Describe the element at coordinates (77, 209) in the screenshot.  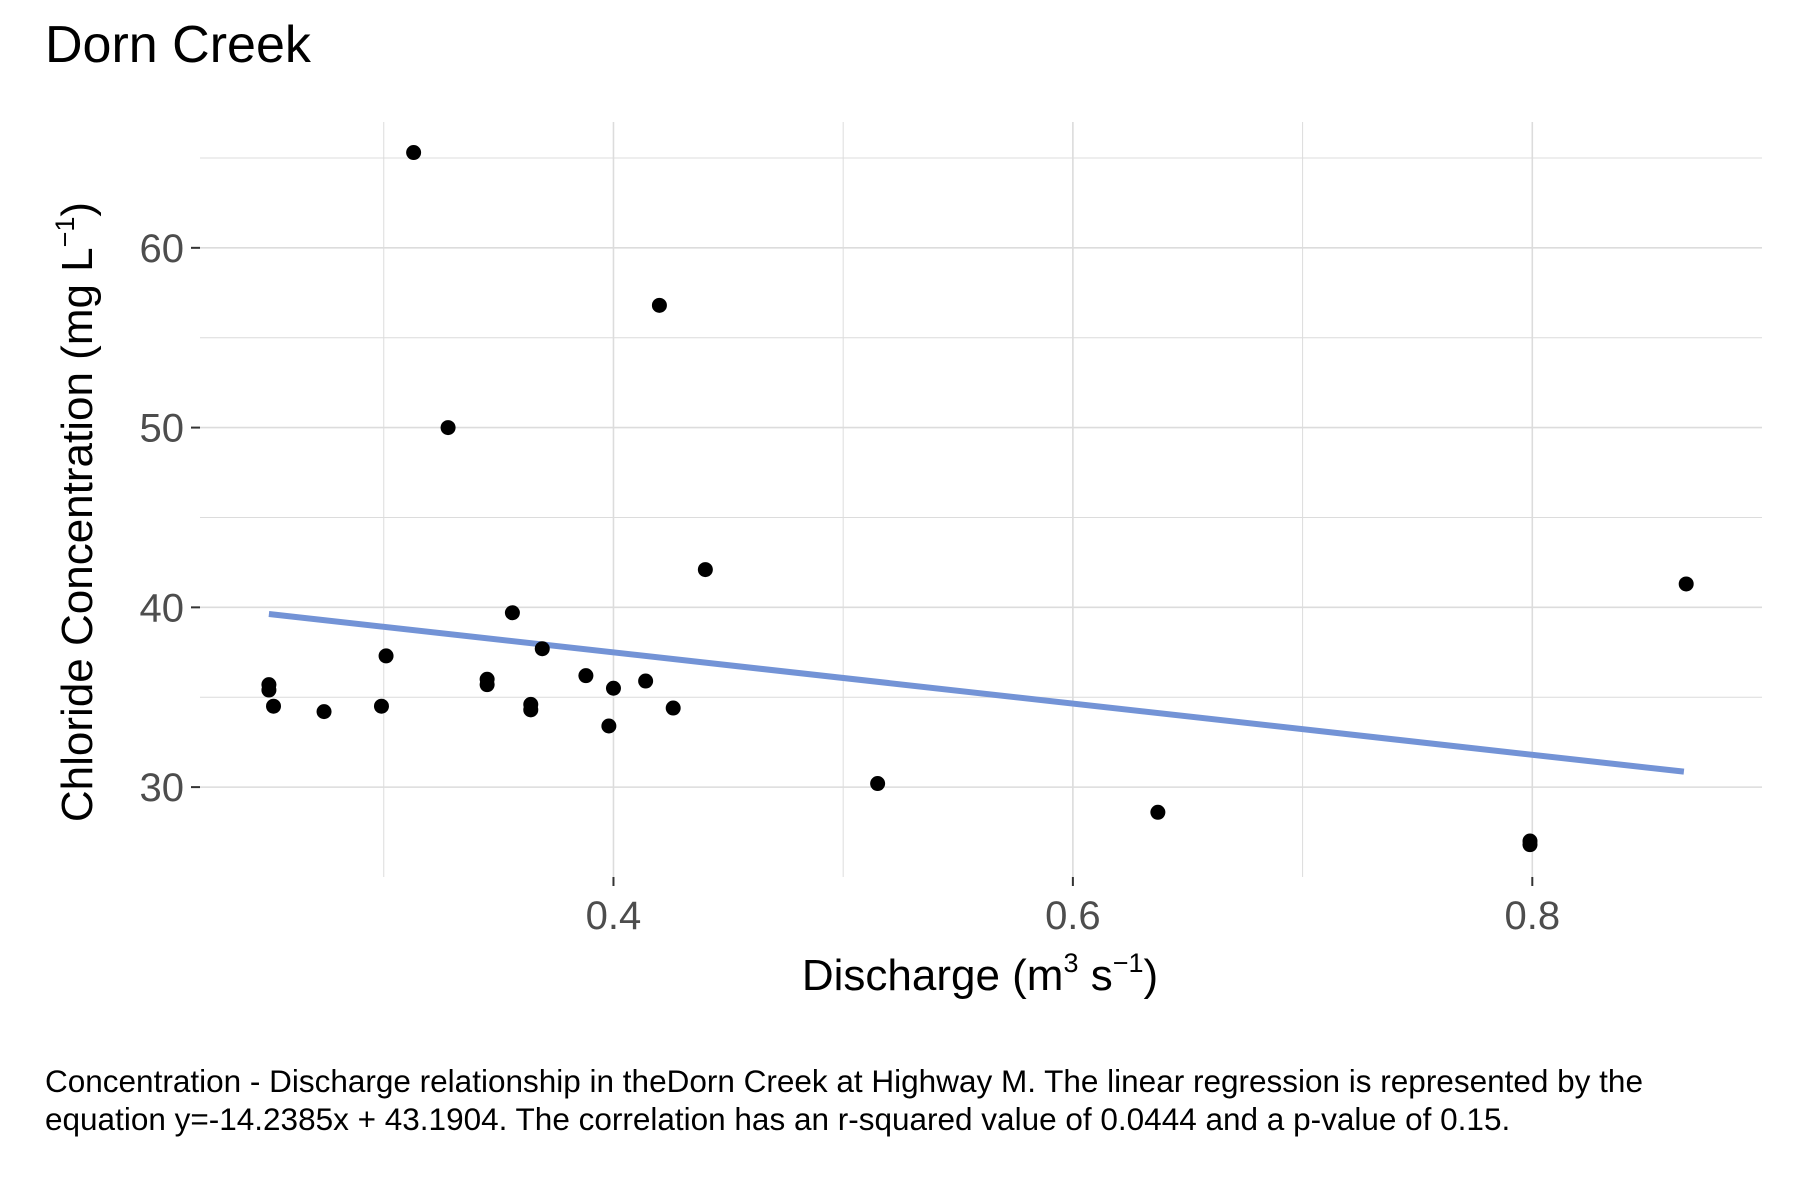
I see `y-axis-title-end: )` at that location.